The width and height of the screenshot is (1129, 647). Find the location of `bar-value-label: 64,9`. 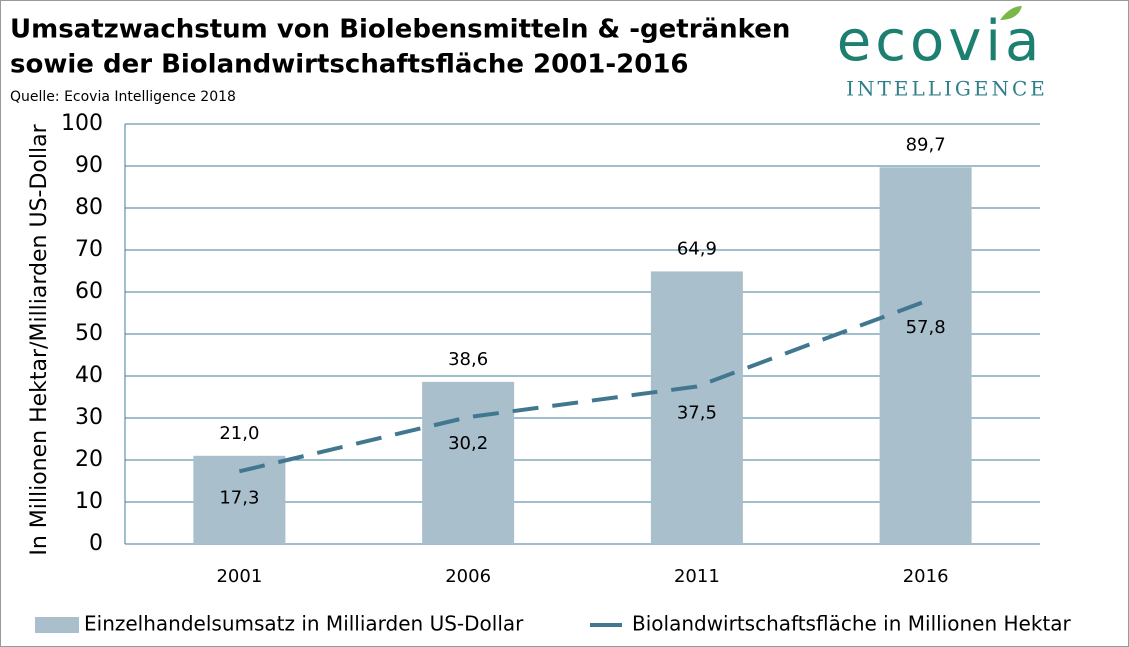

bar-value-label: 64,9 is located at coordinates (697, 248).